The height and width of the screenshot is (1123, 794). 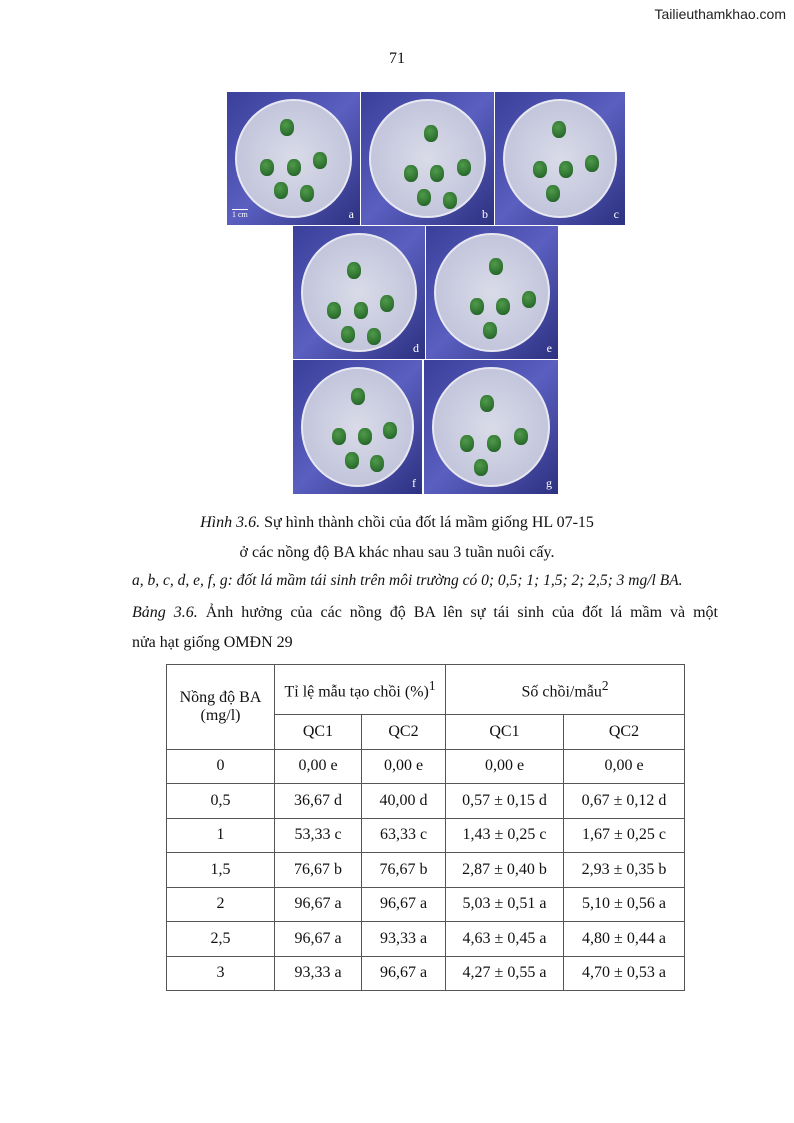 I want to click on panel-letter: c, so click(x=616, y=214).